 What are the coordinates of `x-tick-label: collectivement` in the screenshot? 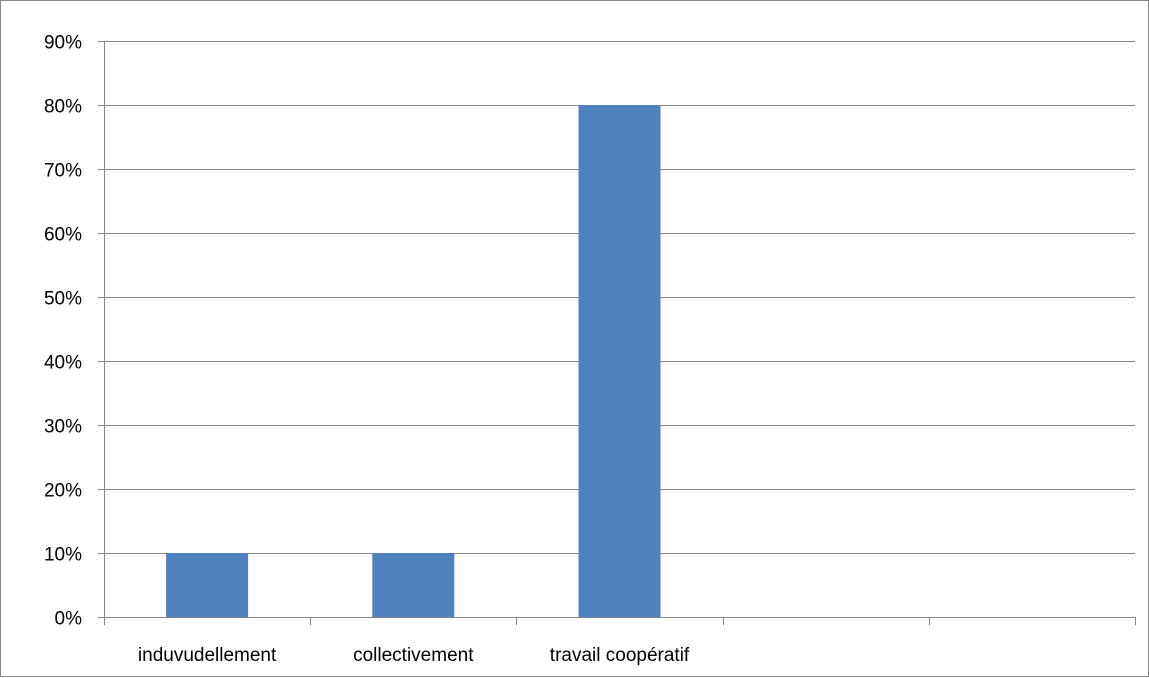 It's located at (413, 655).